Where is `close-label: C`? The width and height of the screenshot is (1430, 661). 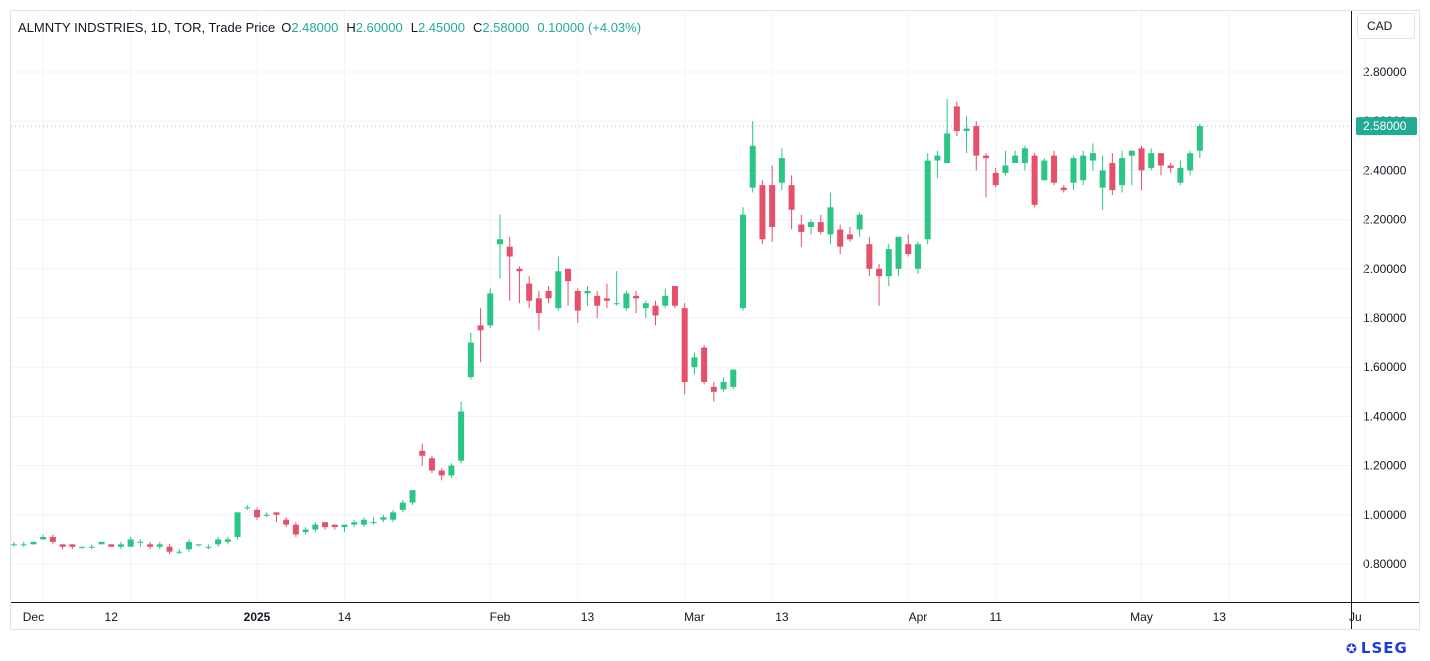
close-label: C is located at coordinates (477, 27).